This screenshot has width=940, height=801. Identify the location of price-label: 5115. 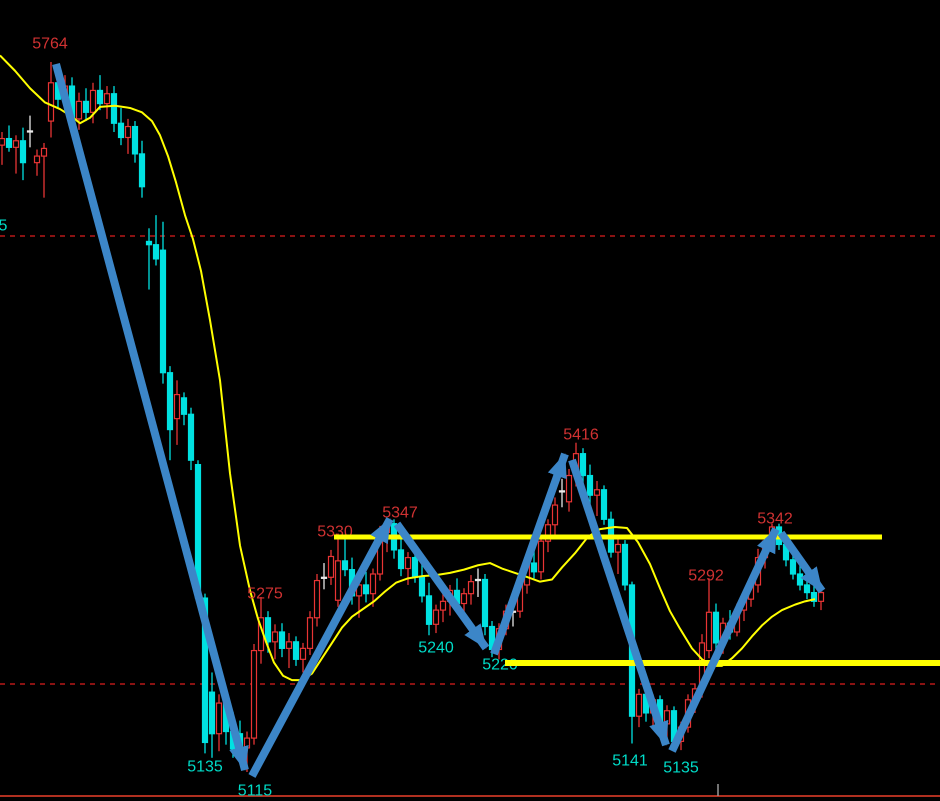
(255, 791).